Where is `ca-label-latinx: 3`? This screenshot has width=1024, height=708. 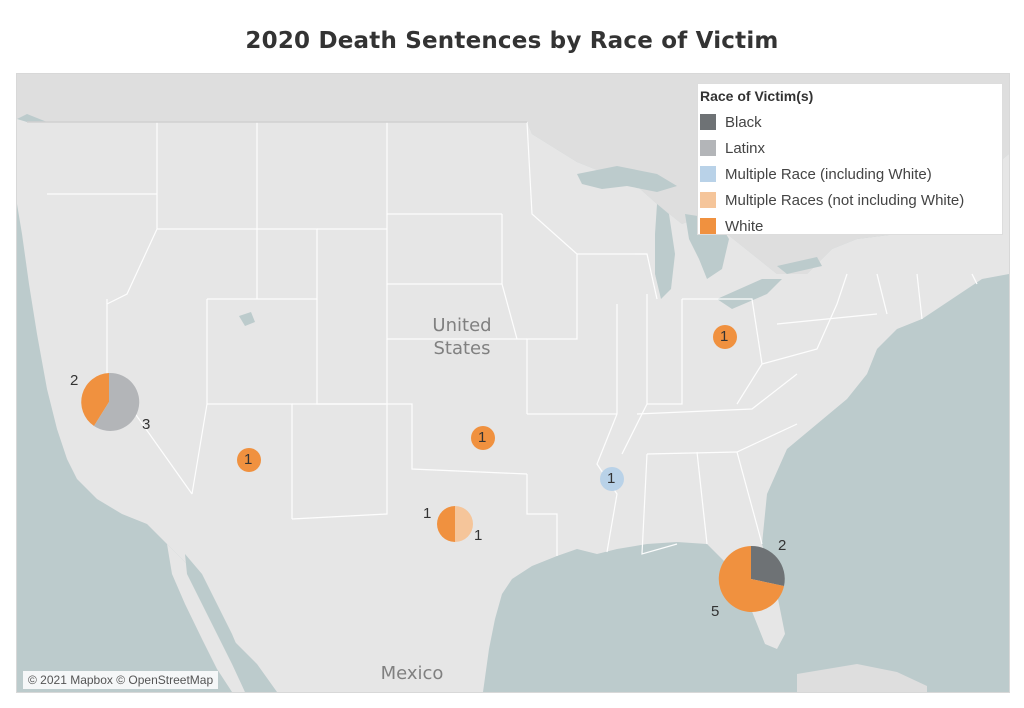
ca-label-latinx: 3 is located at coordinates (146, 424).